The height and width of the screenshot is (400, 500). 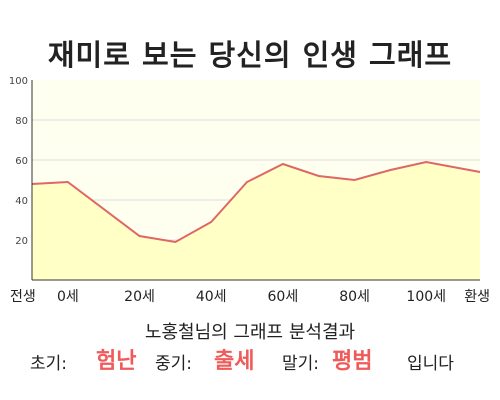 I want to click on late-label: 말기:, so click(x=301, y=364).